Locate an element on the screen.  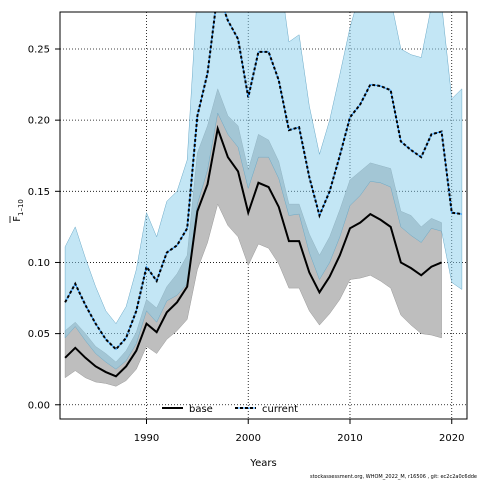
x-tick-label-2020: 2020 is located at coordinates (451, 438).